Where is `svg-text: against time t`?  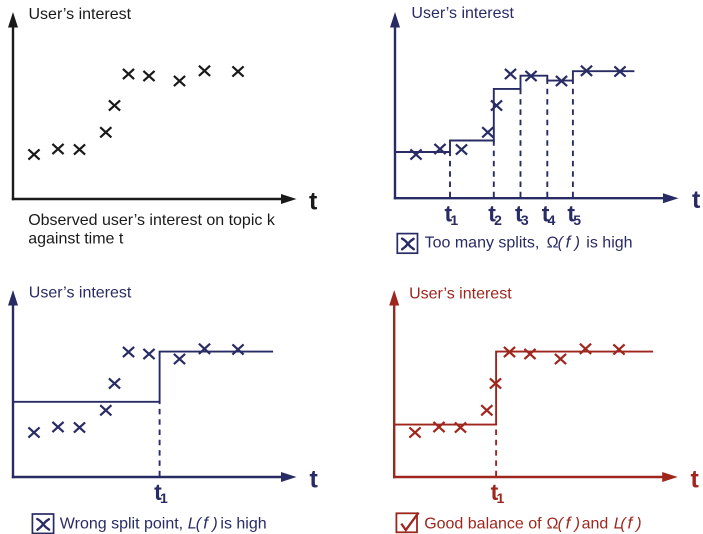
svg-text: against time t is located at coordinates (76, 238).